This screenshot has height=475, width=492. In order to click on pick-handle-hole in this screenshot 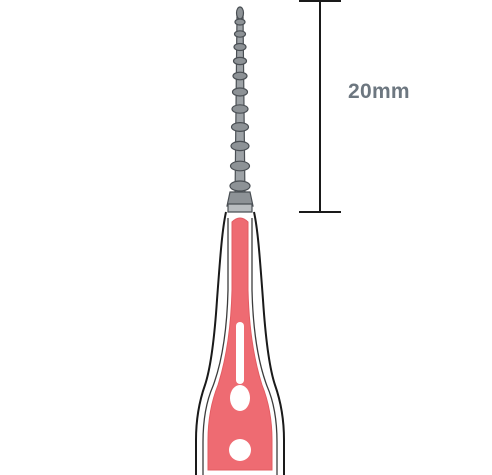, I will do `click(240, 450)`.